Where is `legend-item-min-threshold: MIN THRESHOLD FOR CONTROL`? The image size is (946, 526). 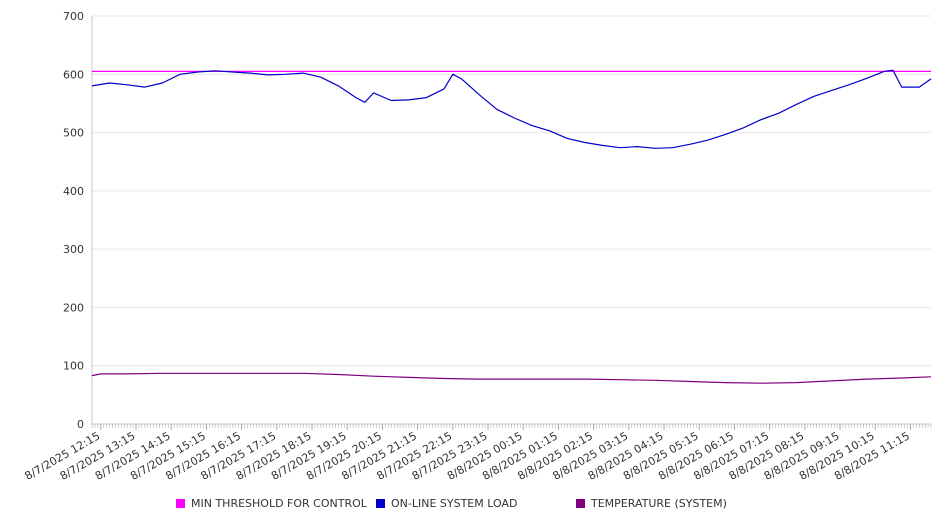
legend-item-min-threshold: MIN THRESHOLD FOR CONTROL is located at coordinates (271, 503).